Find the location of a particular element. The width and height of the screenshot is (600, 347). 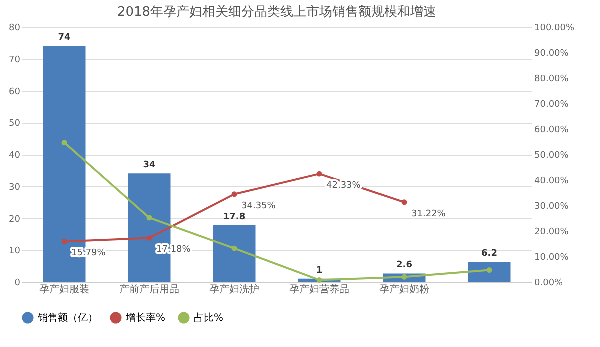

y2-tick-label: 80.00% is located at coordinates (552, 79).